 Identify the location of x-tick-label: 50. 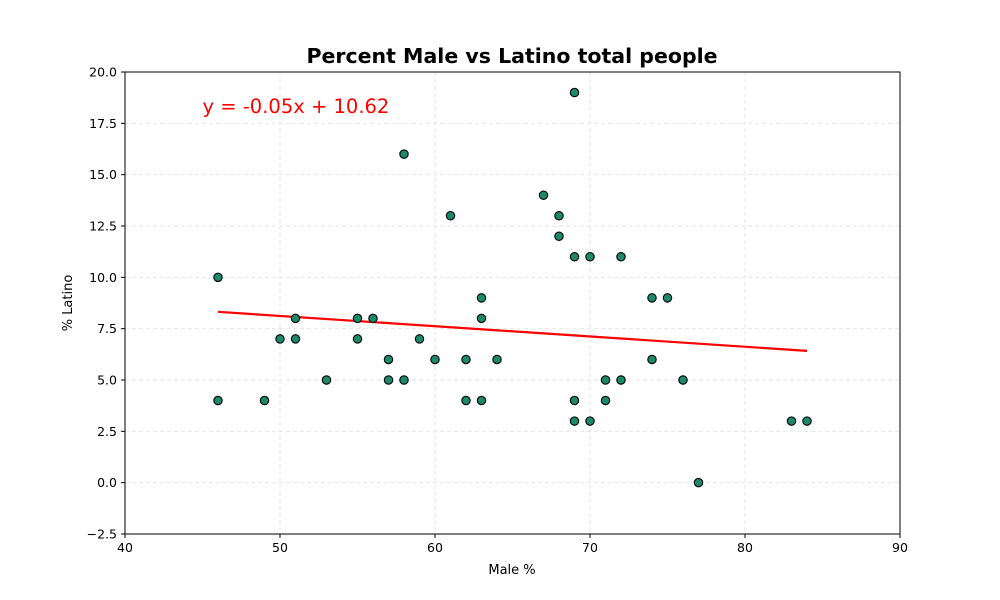
(280, 547).